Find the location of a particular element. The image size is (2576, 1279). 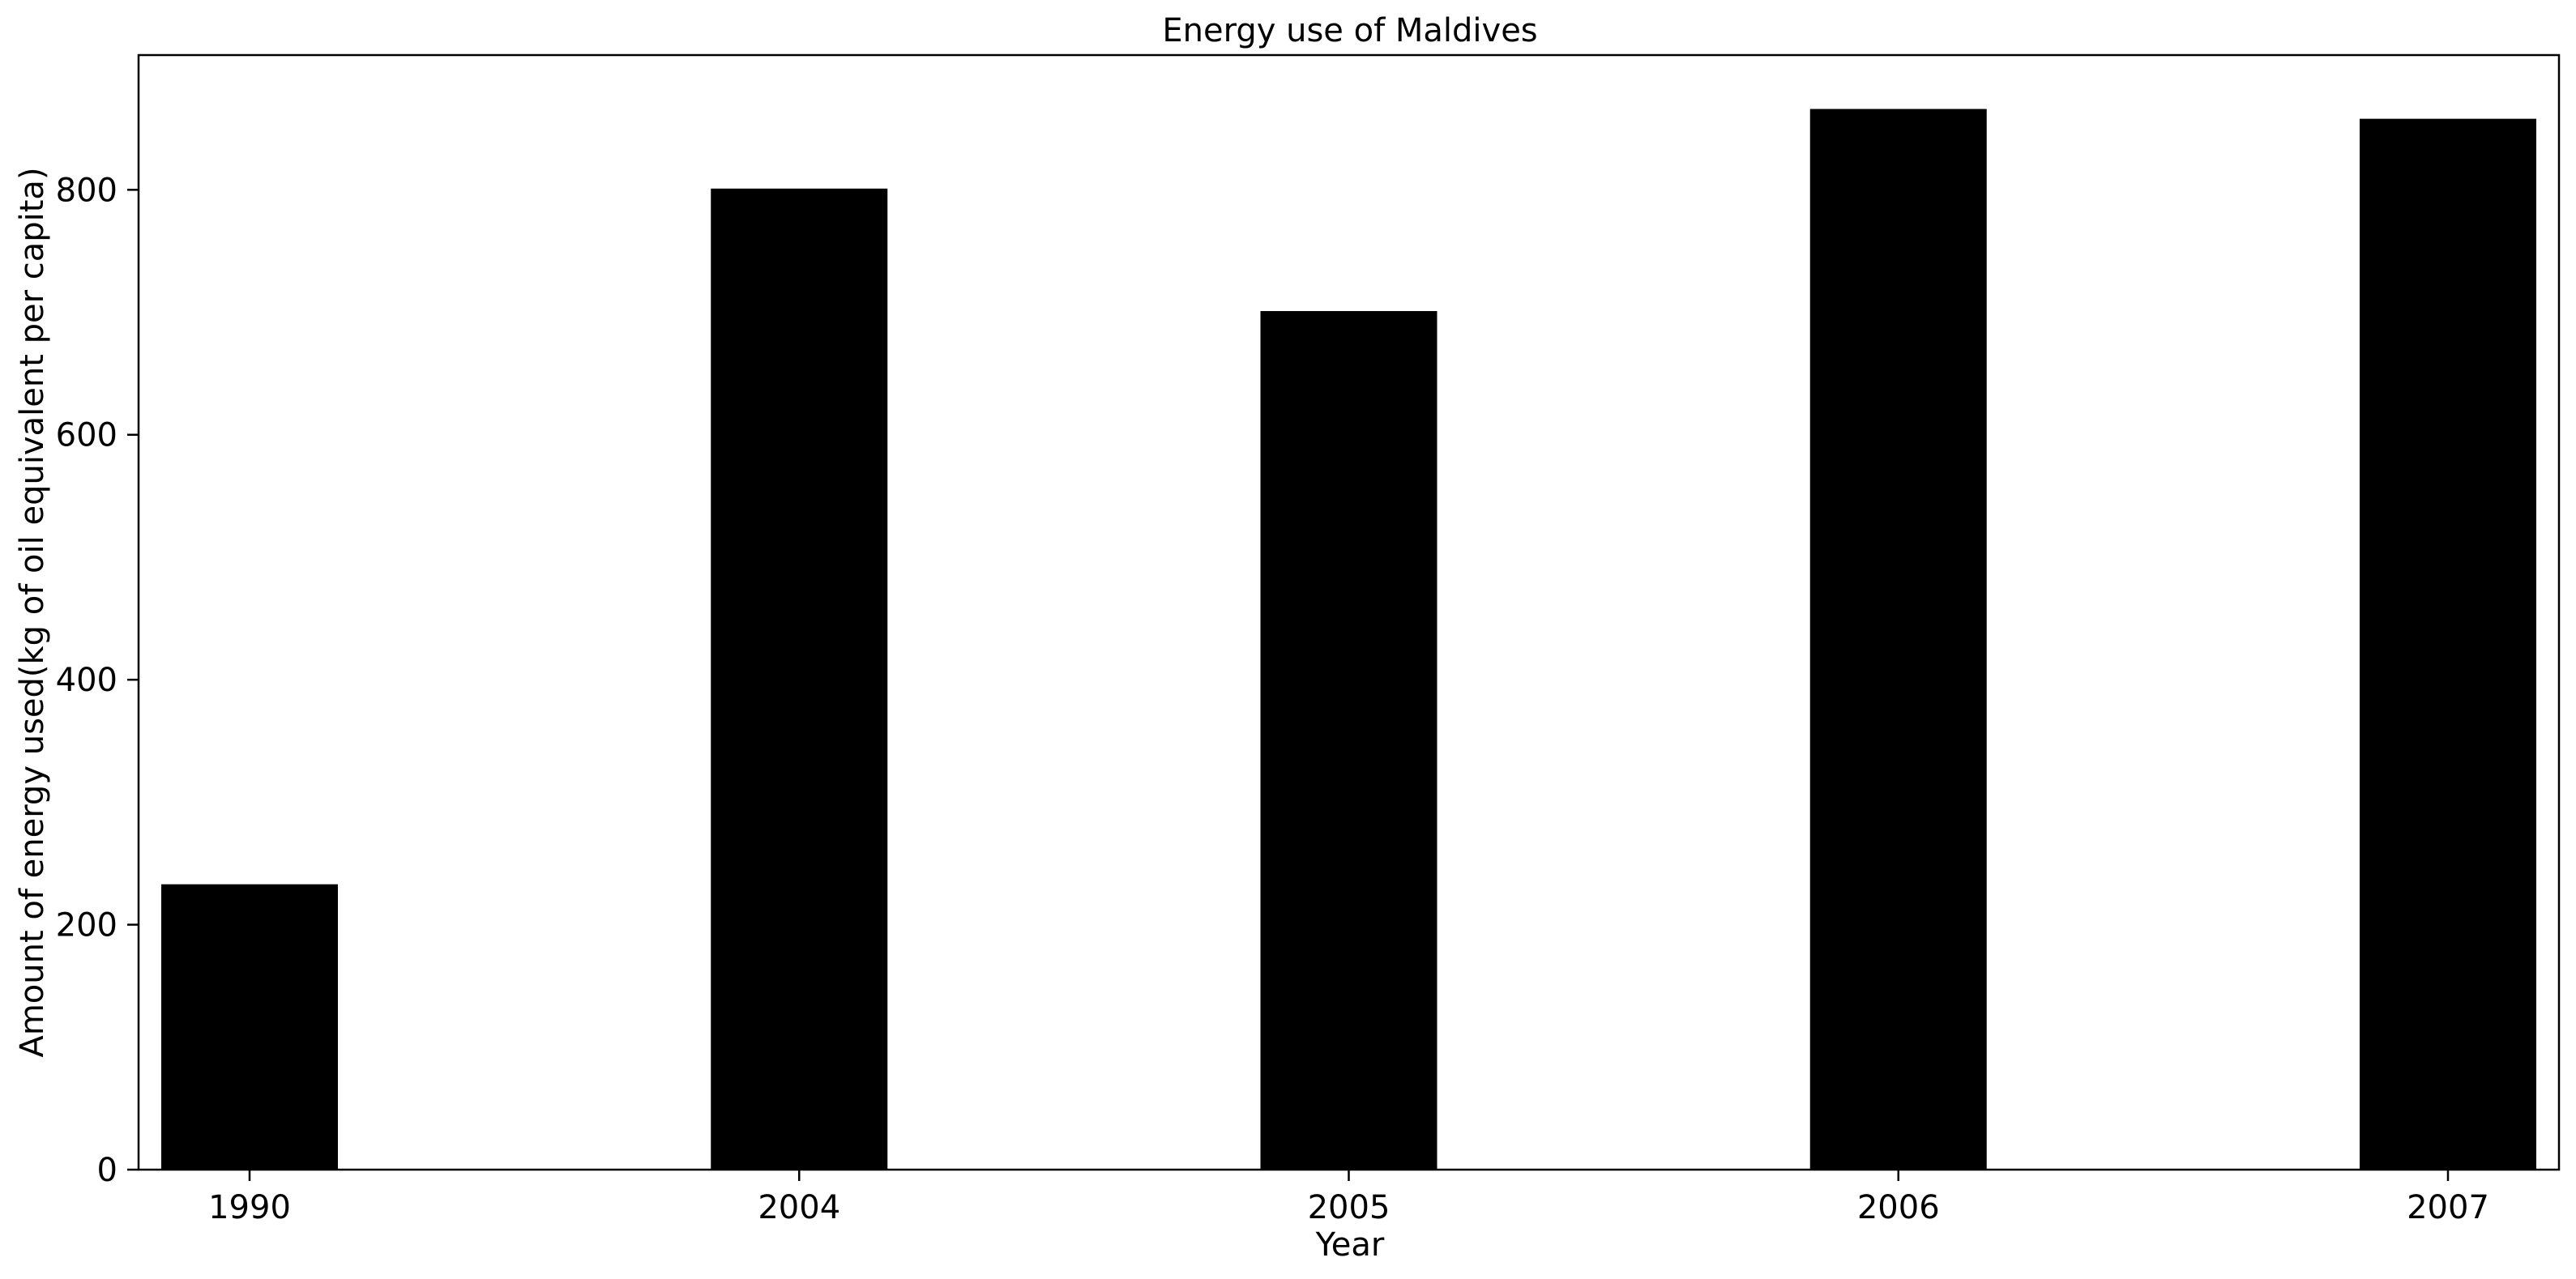

x-axis-label: Year is located at coordinates (1350, 1245).